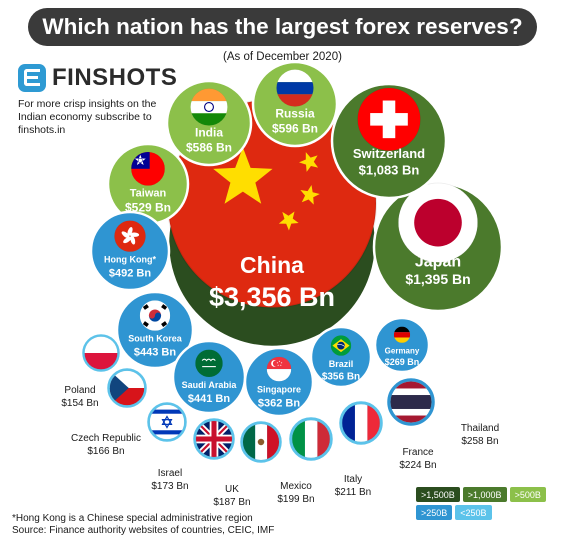  What do you see at coordinates (361, 423) in the screenshot?
I see `france-flag-icon` at bounding box center [361, 423].